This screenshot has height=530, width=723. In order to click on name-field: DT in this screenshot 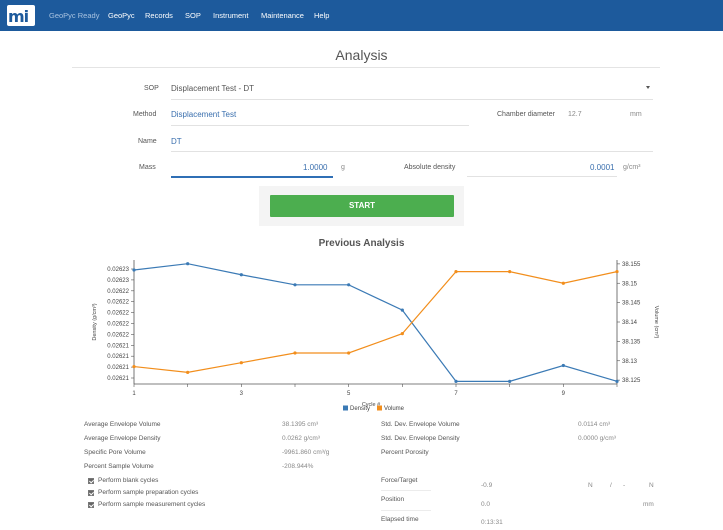, I will do `click(176, 141)`.